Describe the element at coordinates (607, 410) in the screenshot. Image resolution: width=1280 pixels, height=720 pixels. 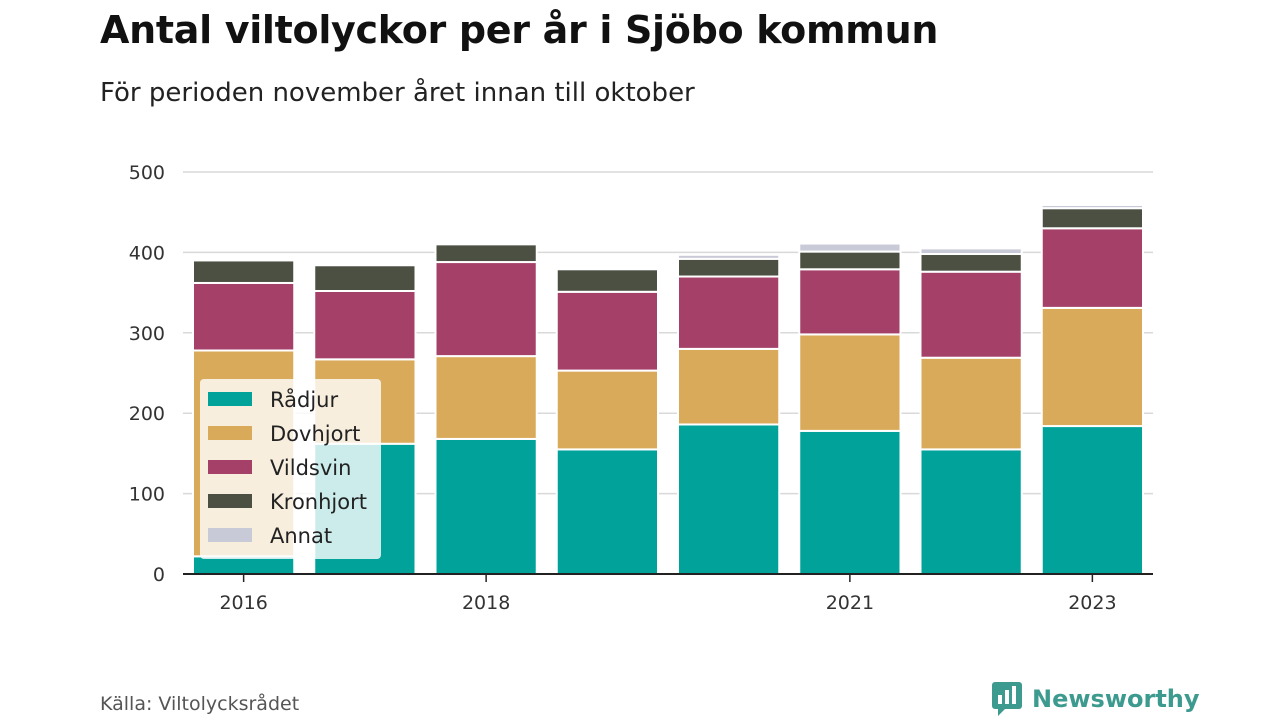
I see `bar-segment-2019-dovhjort` at that location.